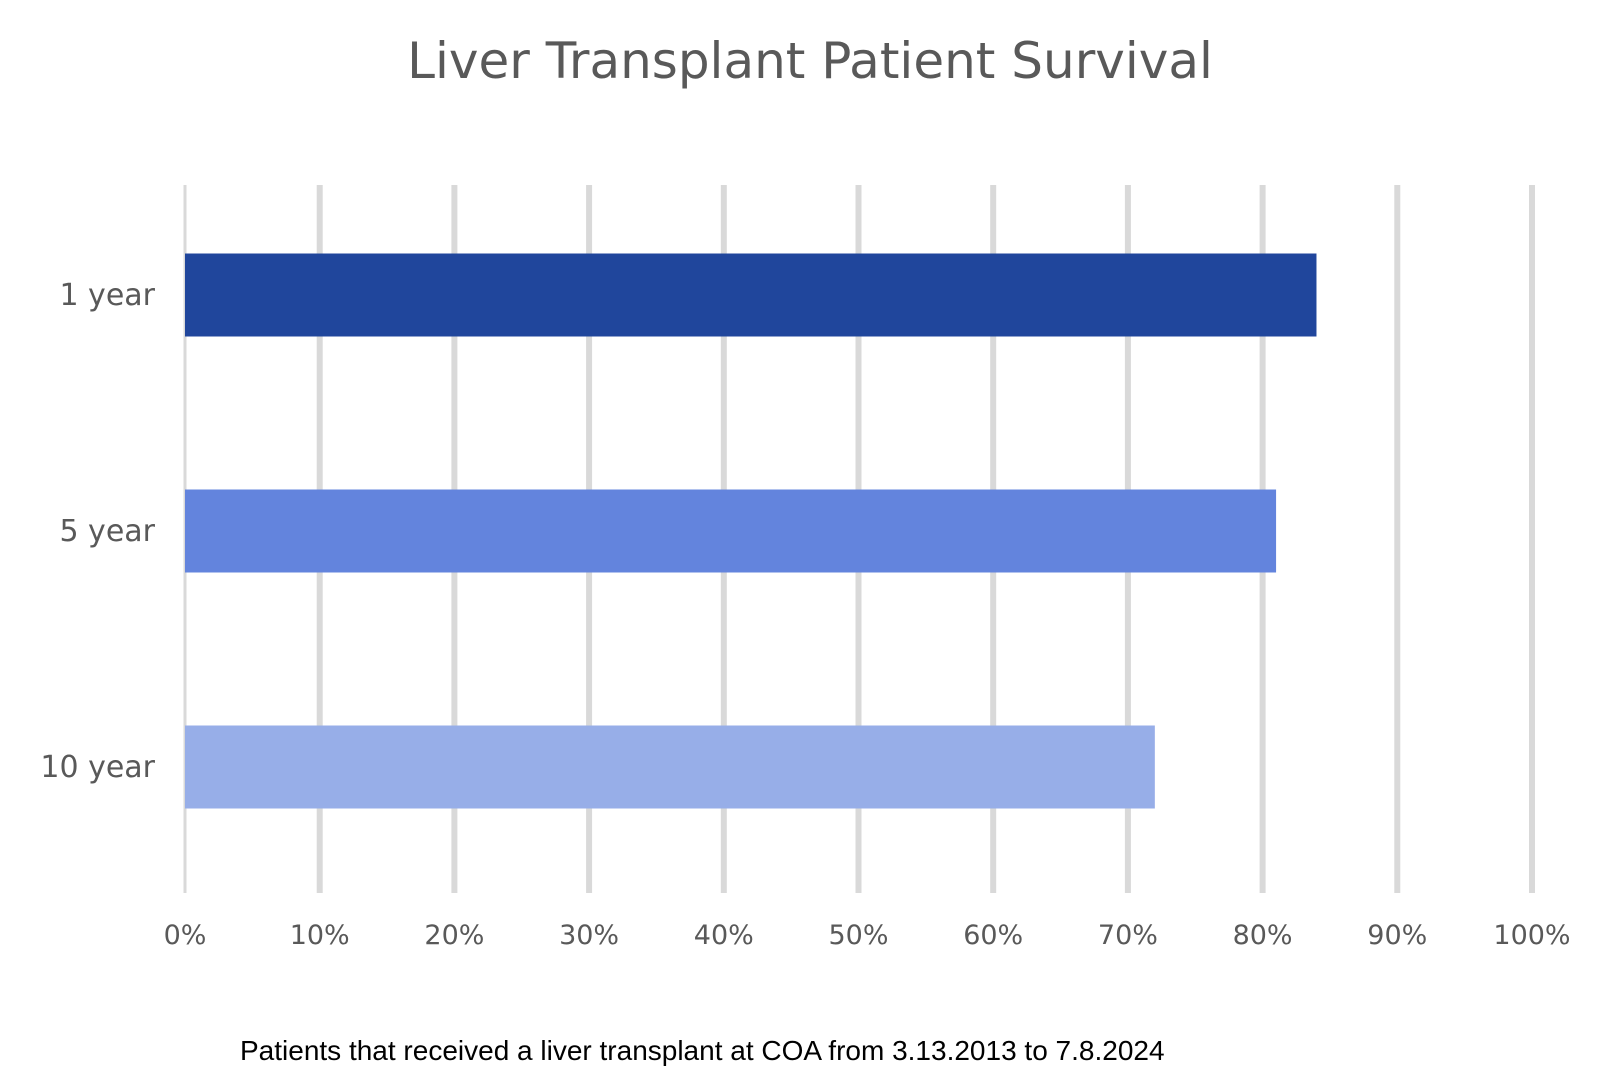 This screenshot has width=1620, height=1080. I want to click on x-tick-label-20: 20%, so click(454, 935).